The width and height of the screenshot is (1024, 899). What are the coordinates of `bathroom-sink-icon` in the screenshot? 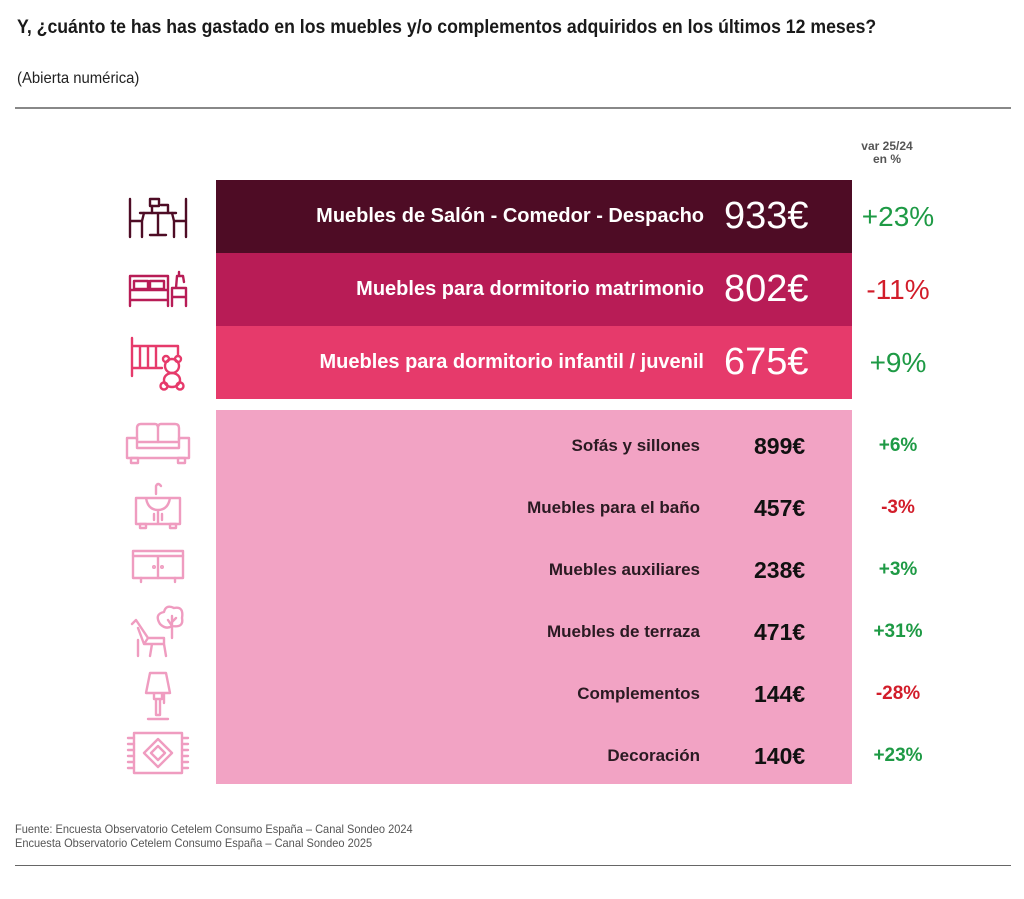 It's located at (158, 505).